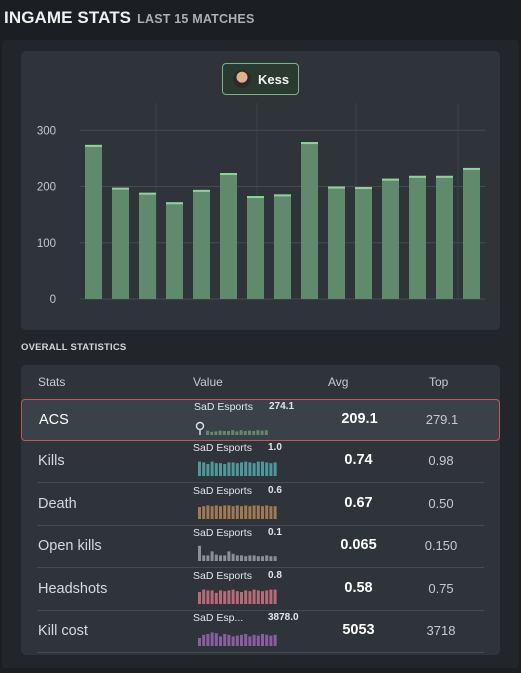  I want to click on avg-value: 0.67, so click(358, 503).